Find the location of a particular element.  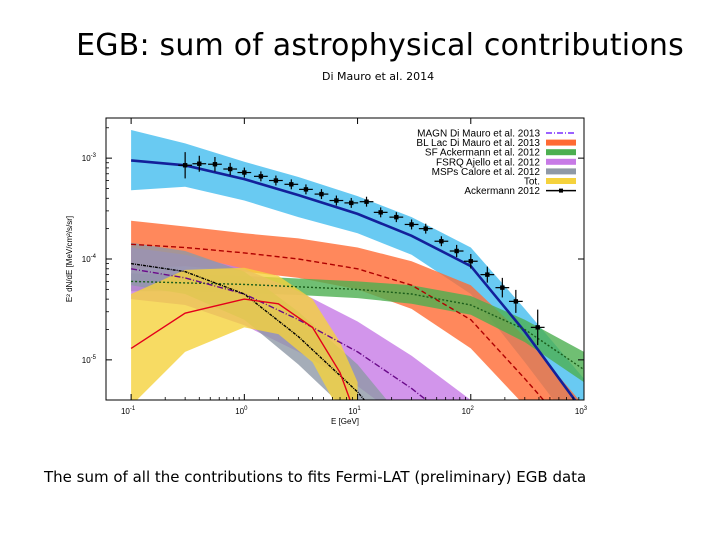

legend-entry: MAGN Di Mauro et al. 2013 is located at coordinates (496, 134).